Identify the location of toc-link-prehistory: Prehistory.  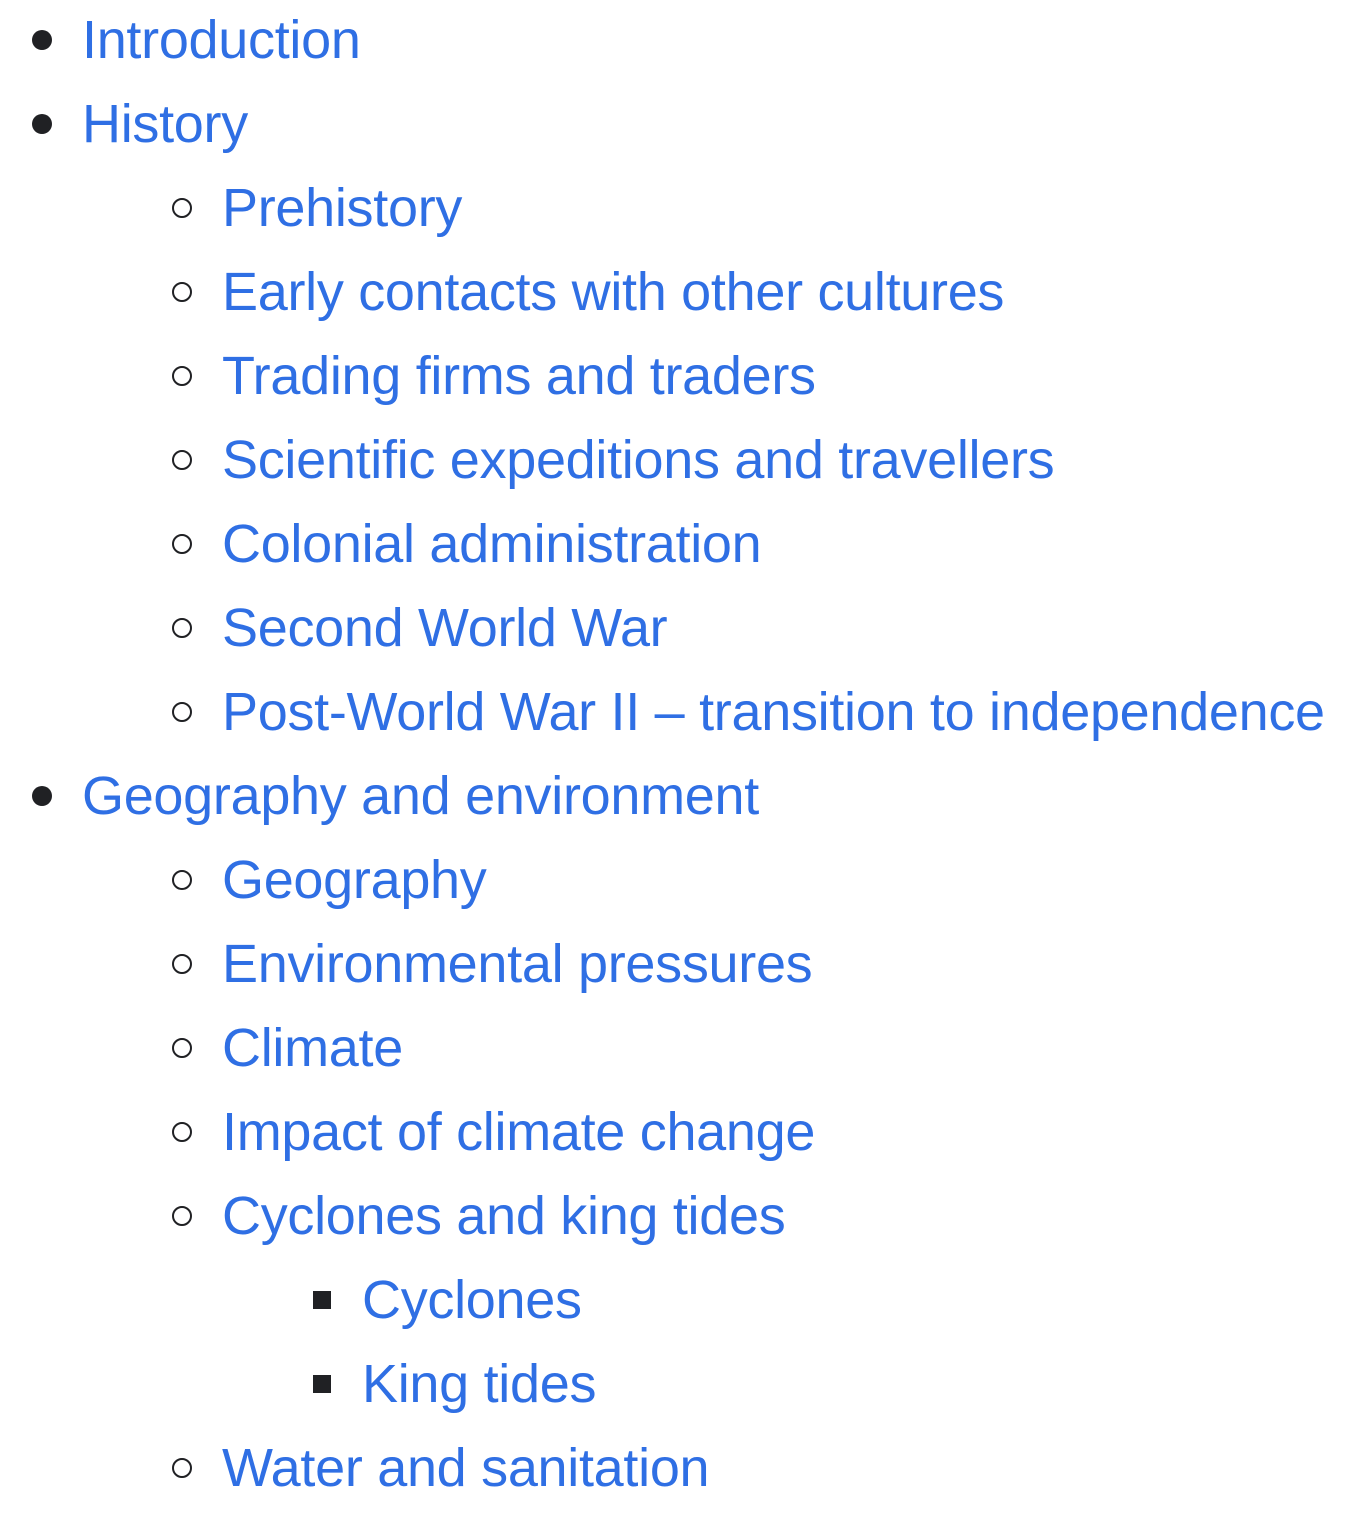
(342, 208).